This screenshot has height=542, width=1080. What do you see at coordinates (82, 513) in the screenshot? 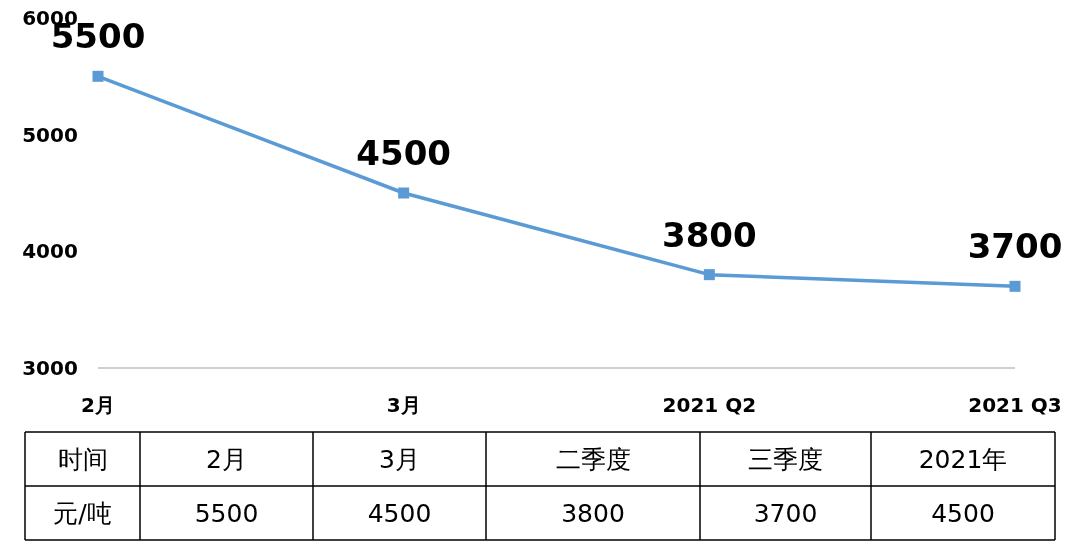
I see `text: 元/吨` at bounding box center [82, 513].